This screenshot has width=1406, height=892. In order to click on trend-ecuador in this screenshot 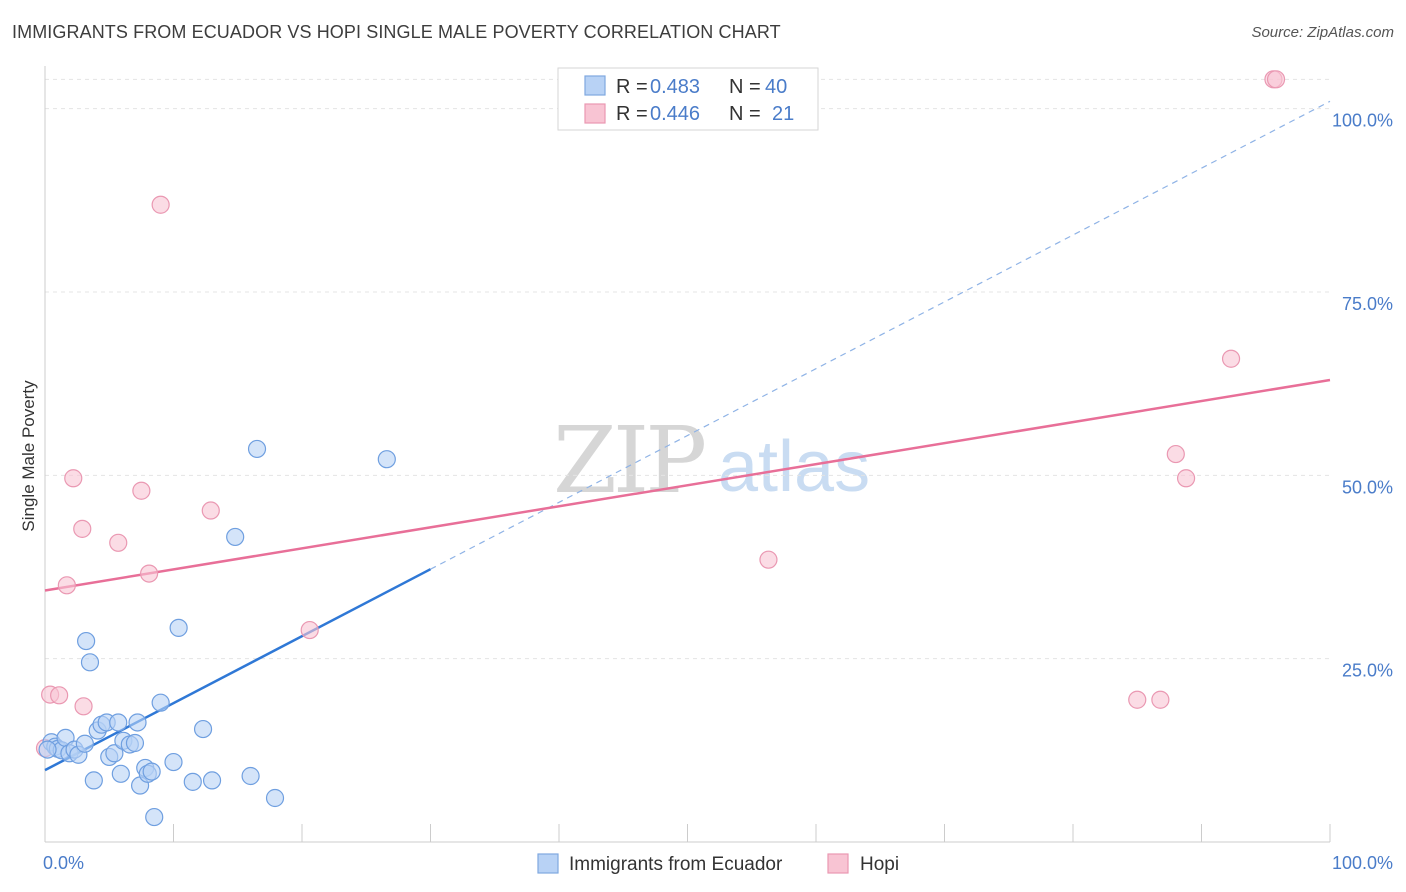, I will do `click(238, 670)`.